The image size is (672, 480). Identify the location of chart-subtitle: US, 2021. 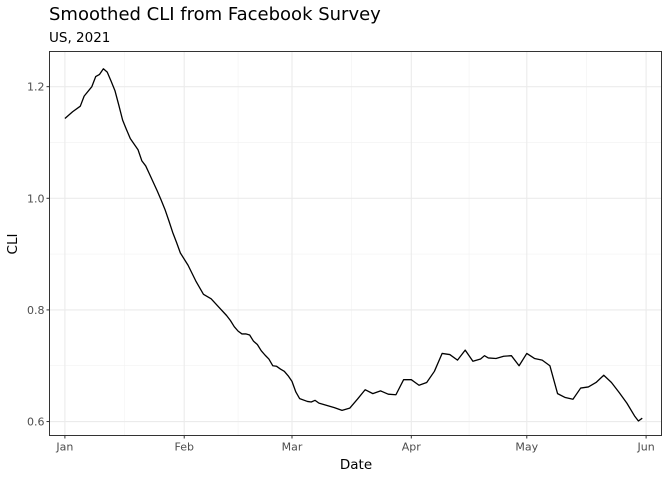
(79, 38).